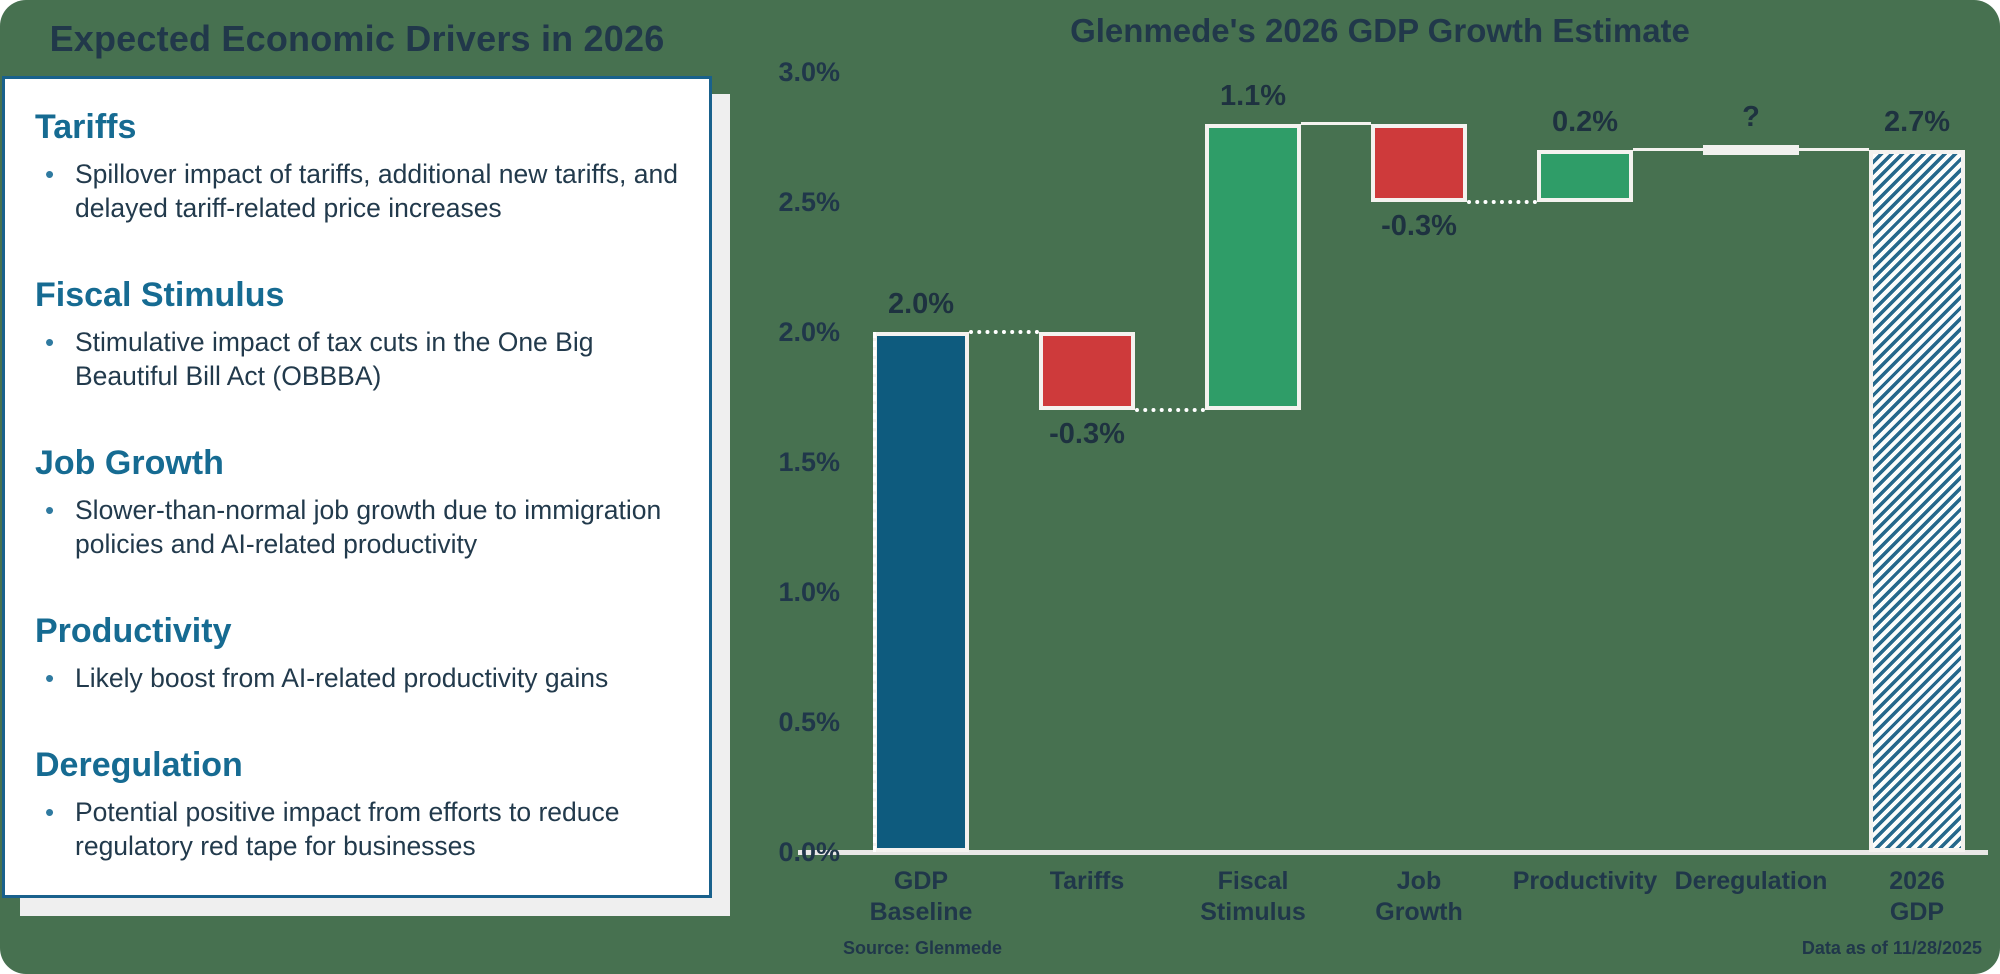 This screenshot has width=2000, height=974. What do you see at coordinates (160, 295) in the screenshot?
I see `driver-heading-fiscal-stimulus: Fiscal Stimulus` at bounding box center [160, 295].